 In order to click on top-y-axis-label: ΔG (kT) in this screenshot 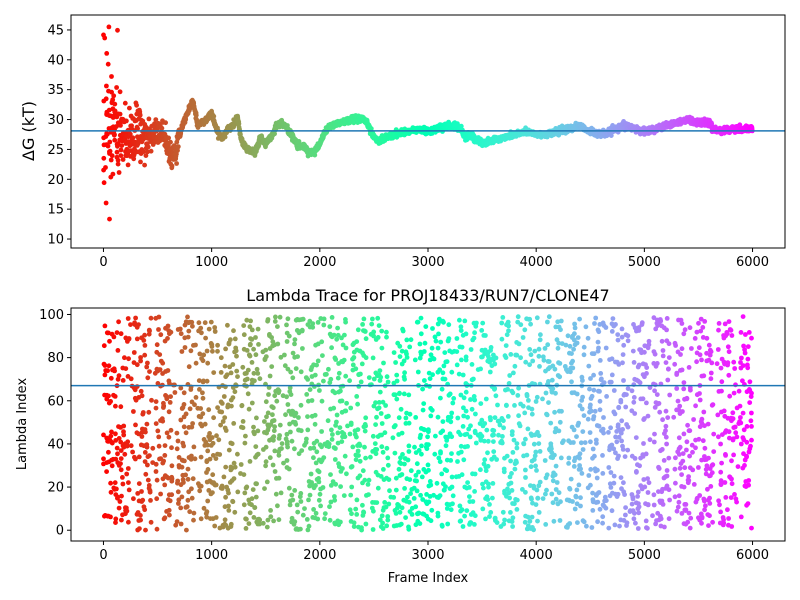, I will do `click(28, 131)`.